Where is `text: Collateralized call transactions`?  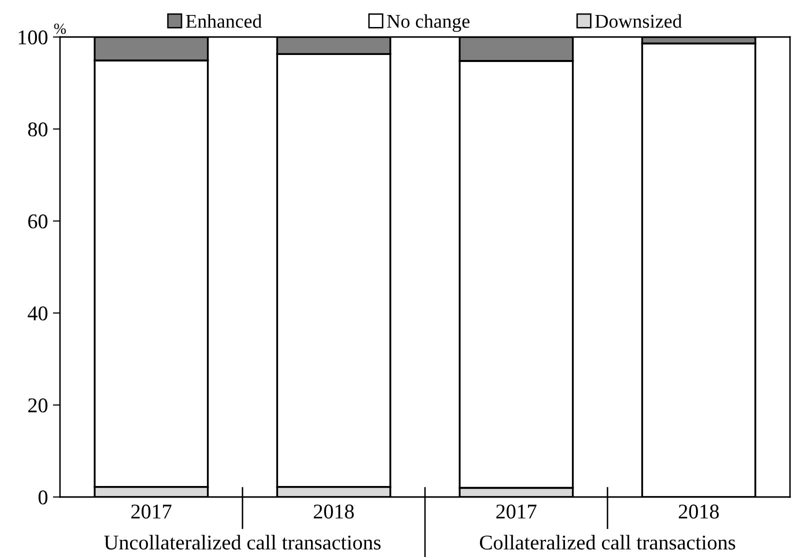 text: Collateralized call transactions is located at coordinates (608, 542).